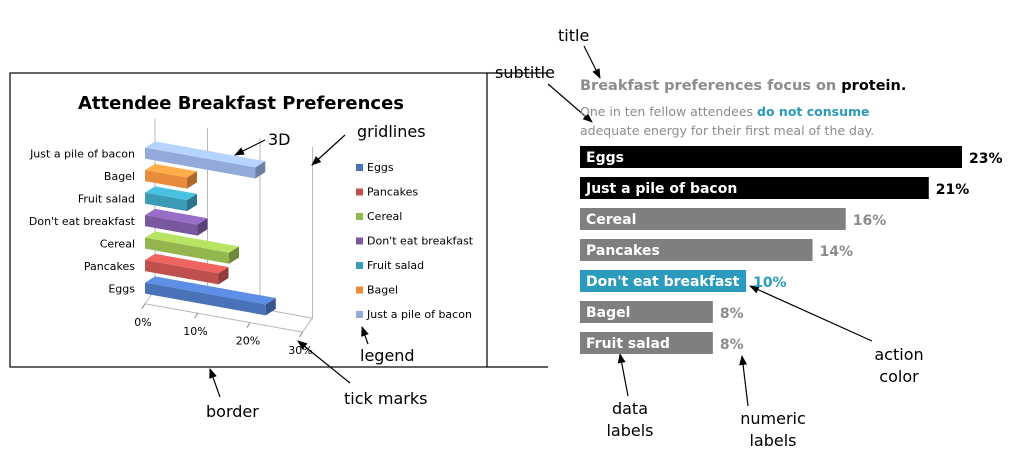 The image size is (1022, 466). I want to click on legend-label: Eggs, so click(380, 167).